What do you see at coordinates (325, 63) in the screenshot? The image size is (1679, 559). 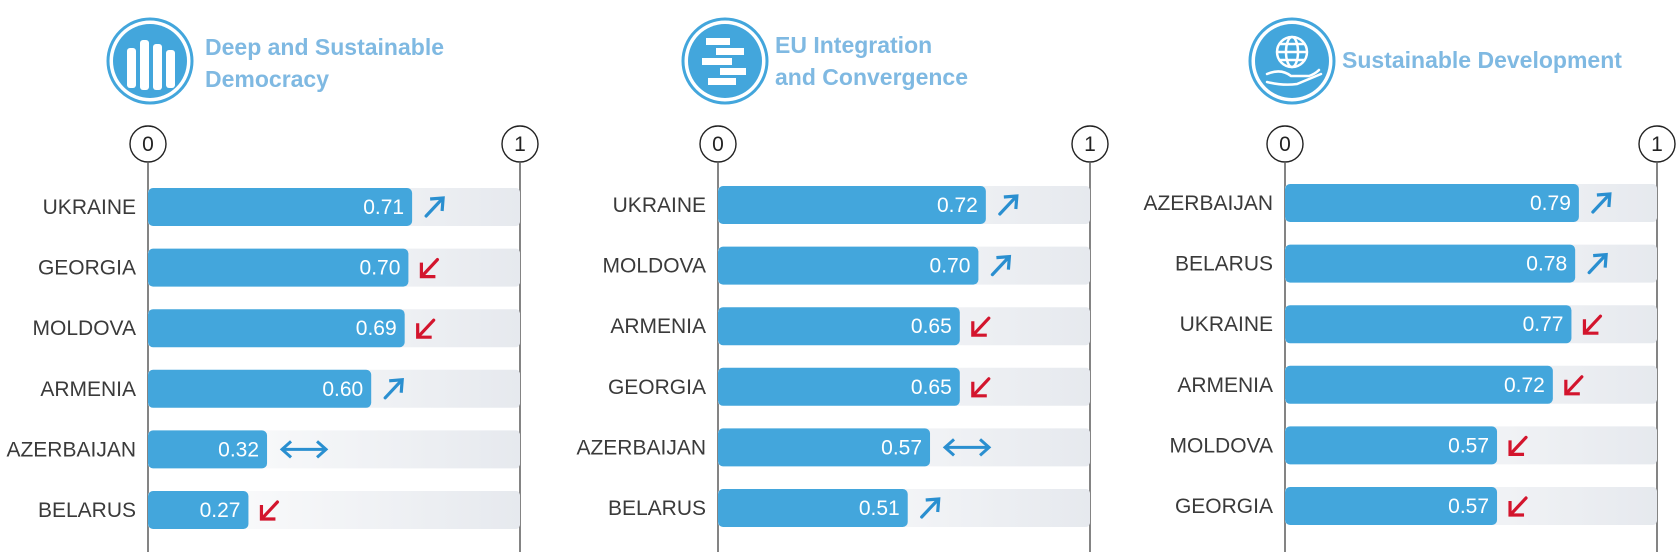 I see `chart-title: Deep and Sustainable Democracy` at bounding box center [325, 63].